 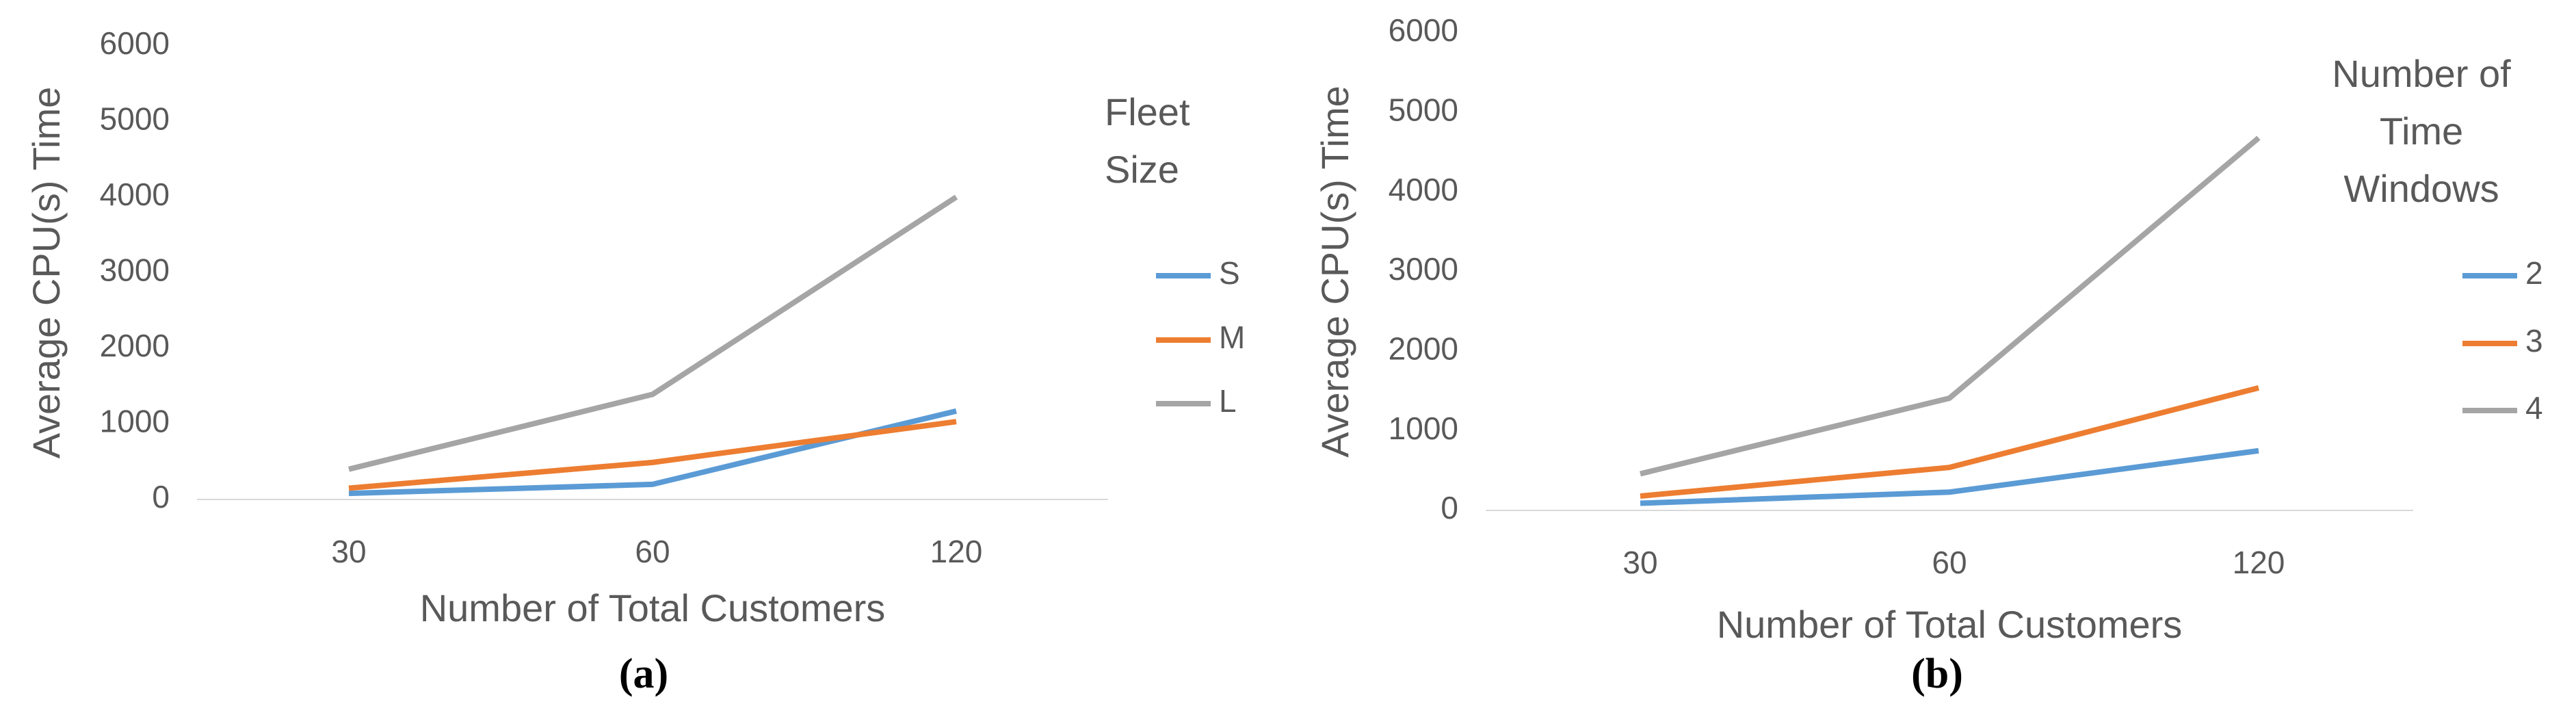 I want to click on legend-label: S, so click(x=1229, y=273).